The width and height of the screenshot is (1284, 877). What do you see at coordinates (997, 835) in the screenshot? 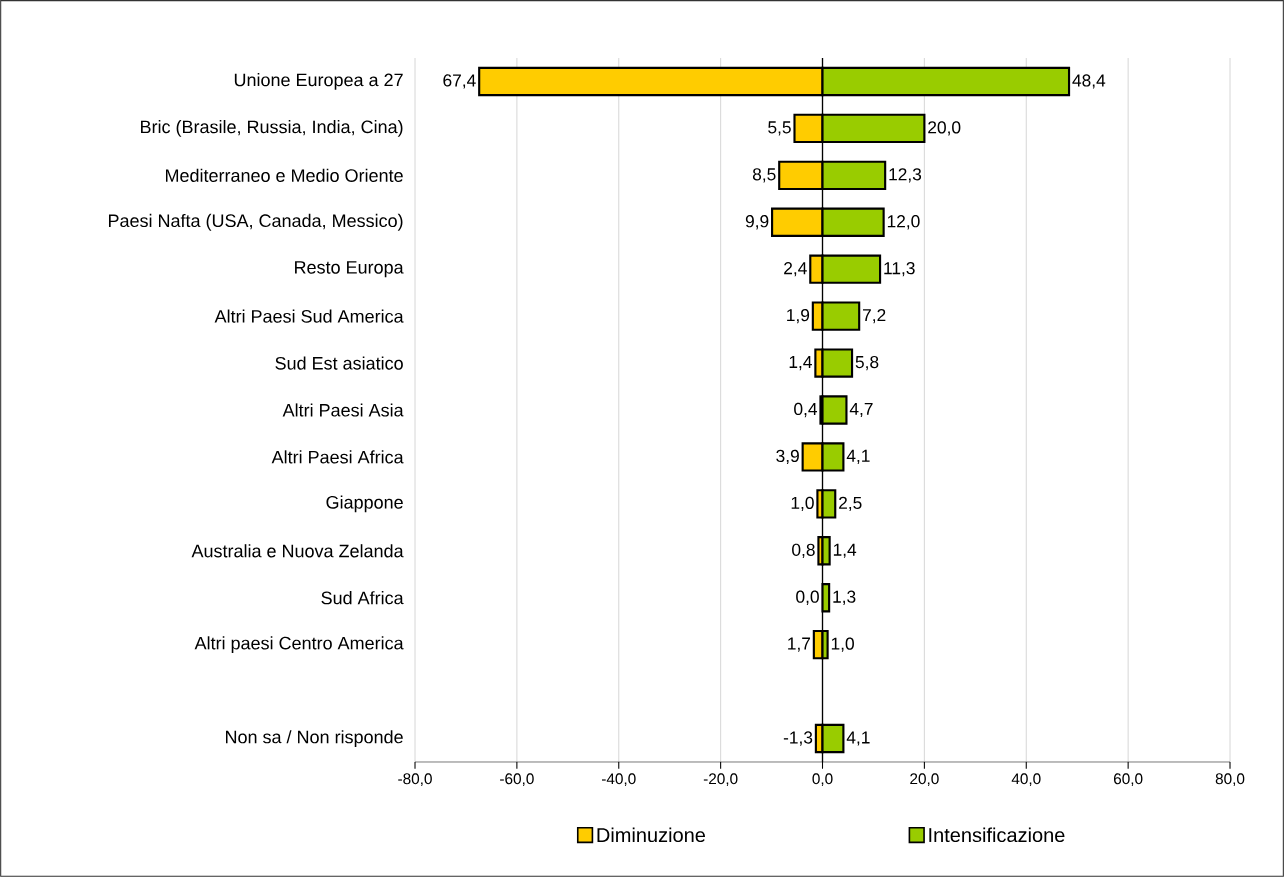
I see `legend-label: Intensificazione` at bounding box center [997, 835].